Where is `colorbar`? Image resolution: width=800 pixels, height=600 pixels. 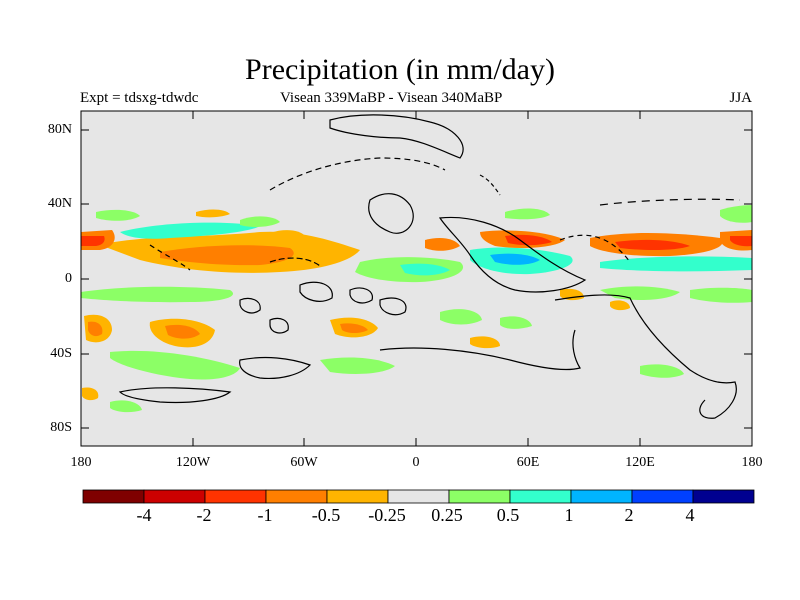 colorbar is located at coordinates (418, 496).